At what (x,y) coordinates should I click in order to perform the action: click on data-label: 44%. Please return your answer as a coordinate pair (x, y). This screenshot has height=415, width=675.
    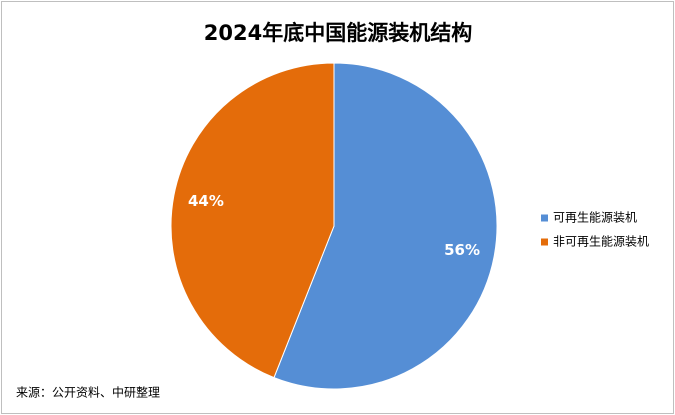
    Looking at the image, I should click on (206, 201).